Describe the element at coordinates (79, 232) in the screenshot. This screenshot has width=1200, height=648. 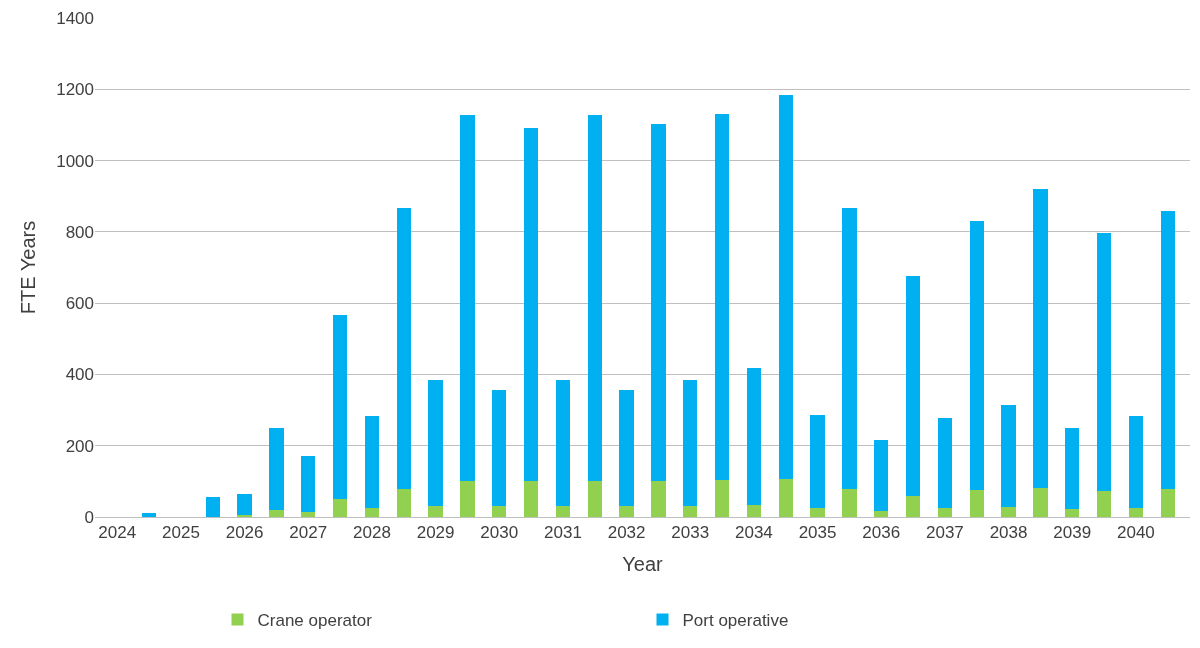
I see `y-tick-label: 800` at that location.